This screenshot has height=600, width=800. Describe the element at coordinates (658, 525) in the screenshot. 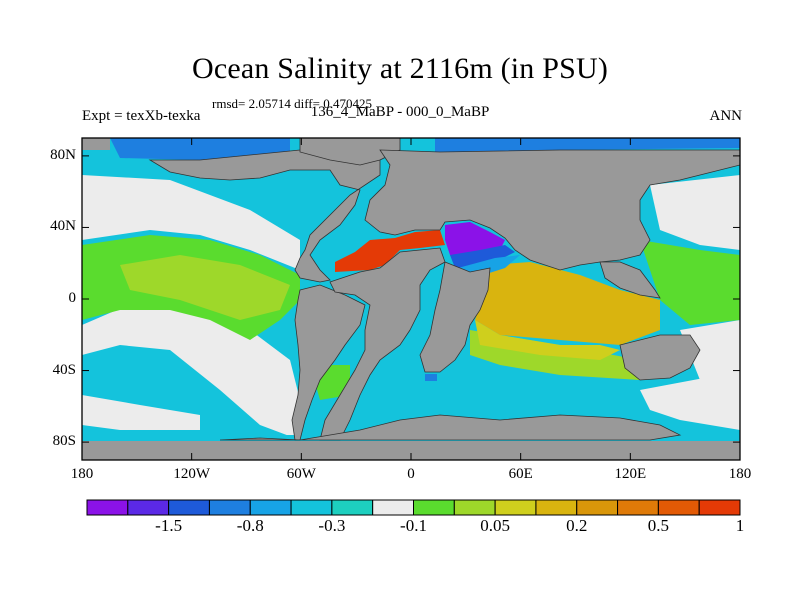

I see `colorbar-label: 0.5` at that location.